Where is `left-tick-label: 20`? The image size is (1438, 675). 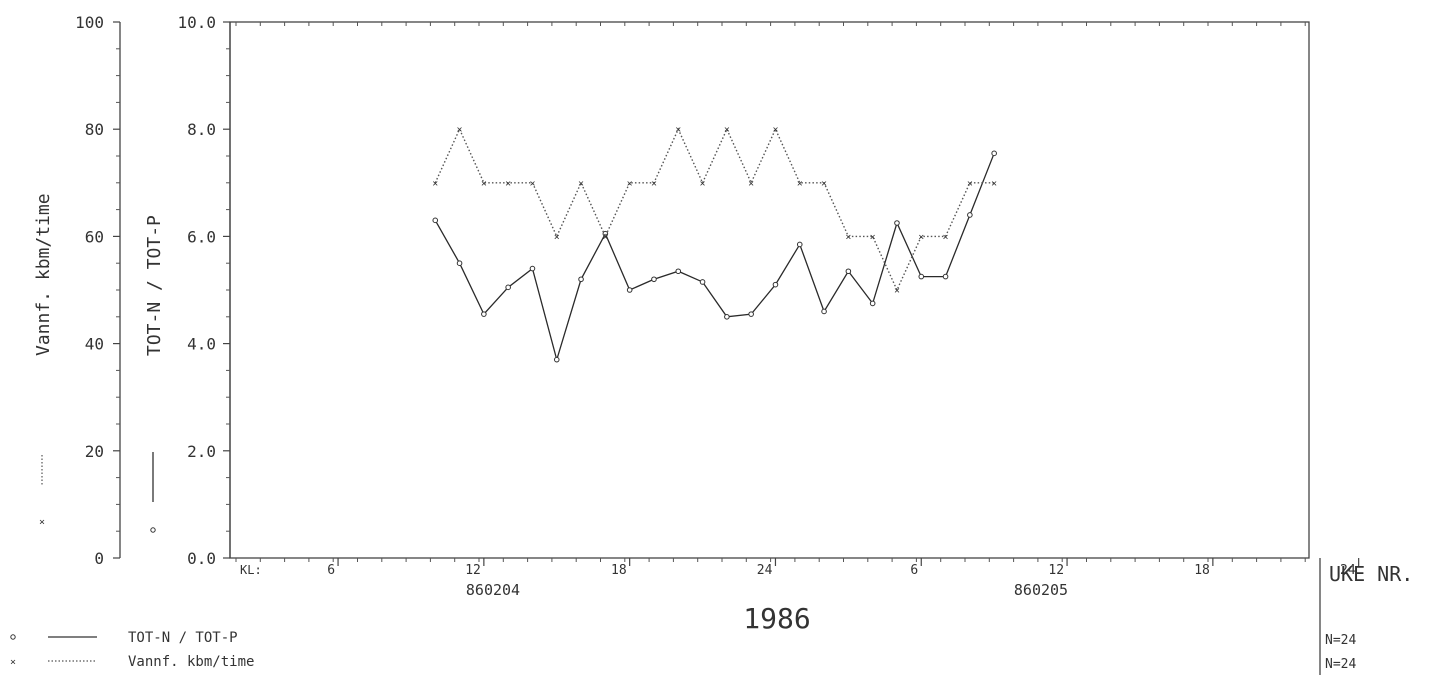 left-tick-label: 20 is located at coordinates (94, 451).